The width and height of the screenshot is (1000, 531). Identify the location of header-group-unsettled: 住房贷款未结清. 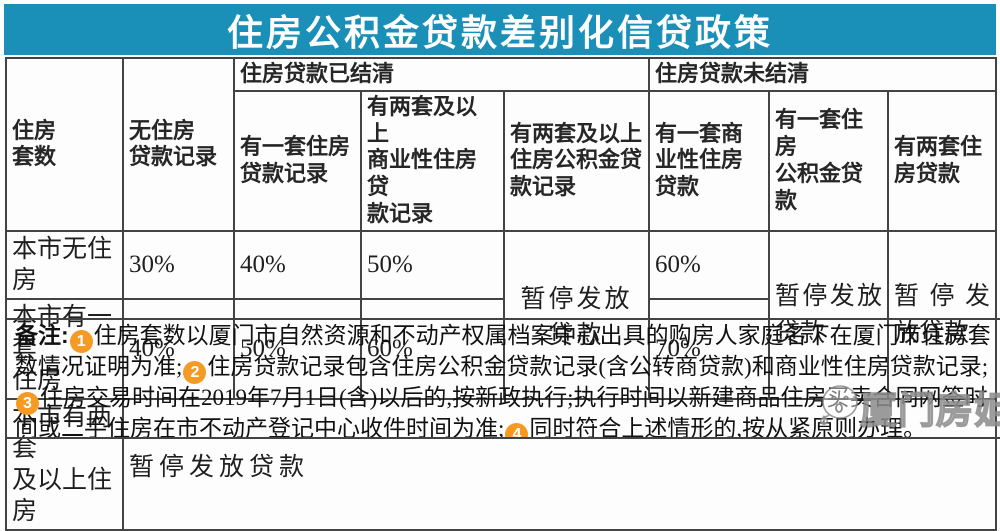
(823, 74).